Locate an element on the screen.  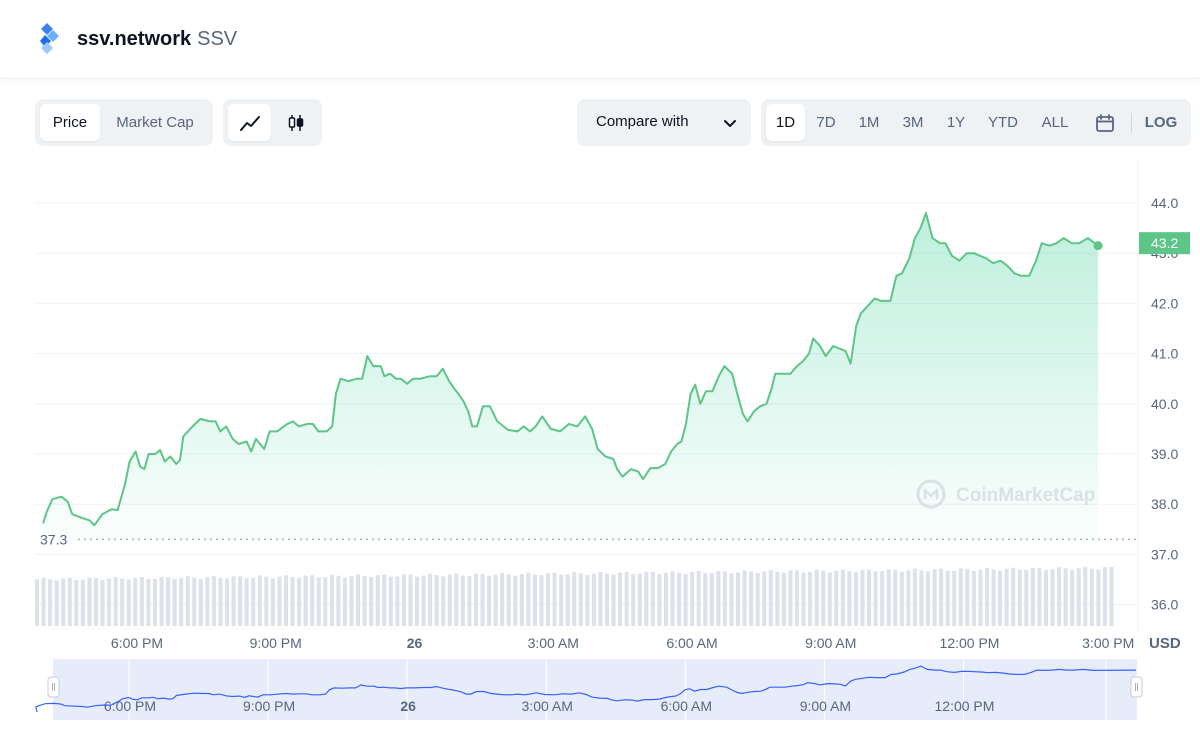
tab-price: Price is located at coordinates (70, 122).